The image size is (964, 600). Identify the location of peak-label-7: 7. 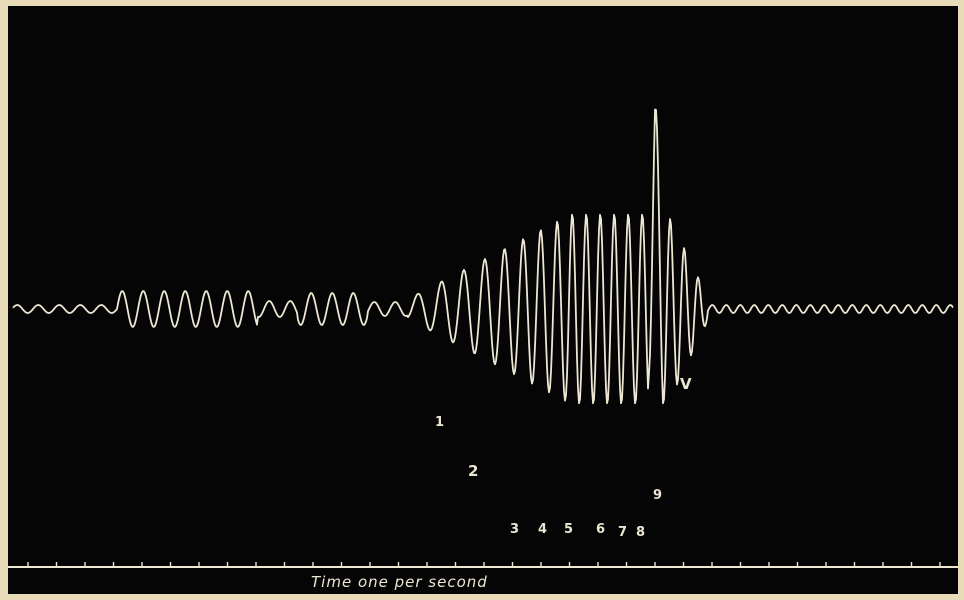
(622, 532).